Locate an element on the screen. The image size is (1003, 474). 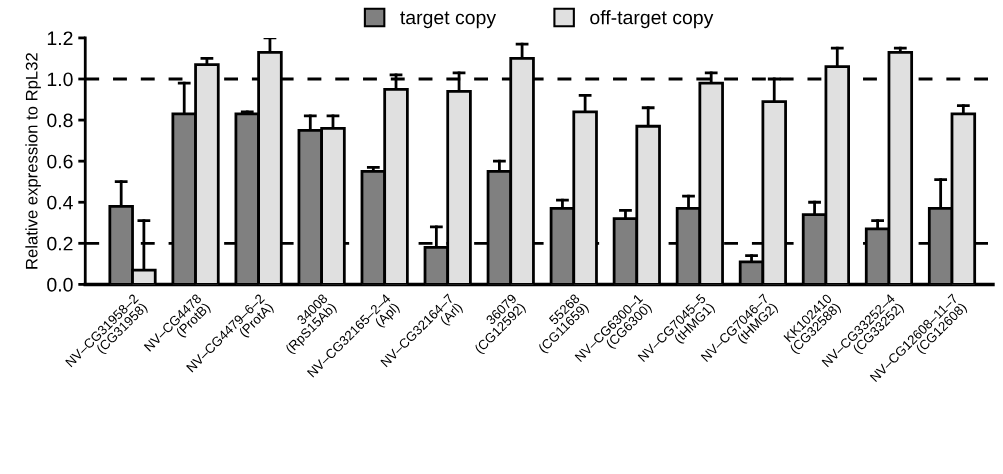
y-tick-label: 0.0 is located at coordinates (60, 284).